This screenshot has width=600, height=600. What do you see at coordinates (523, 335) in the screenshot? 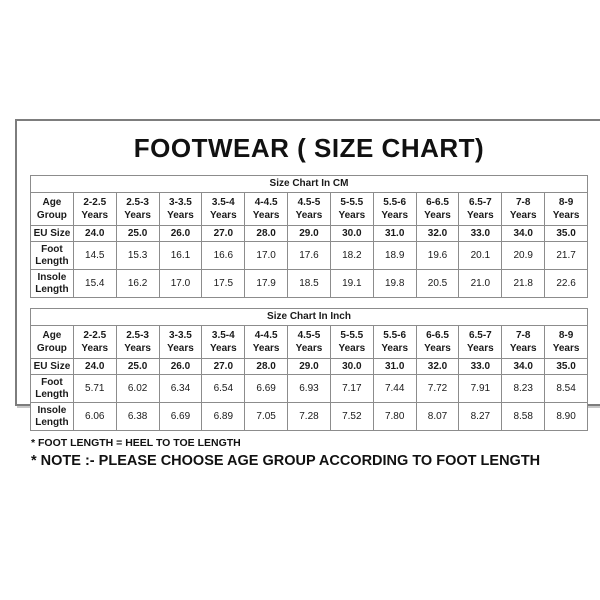
I see `age-range: 7-8` at bounding box center [523, 335].